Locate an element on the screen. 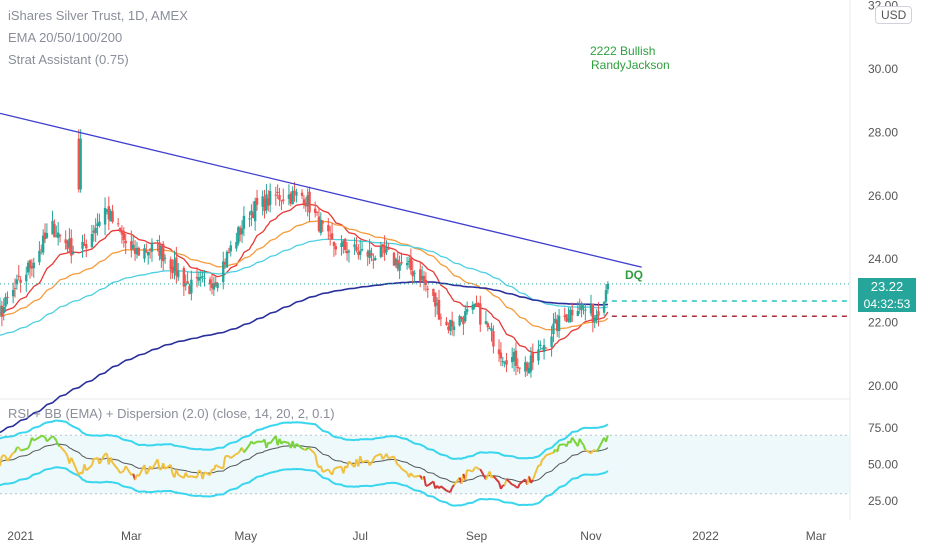 The image size is (932, 550). rsi-basis-line is located at coordinates (304, 463).